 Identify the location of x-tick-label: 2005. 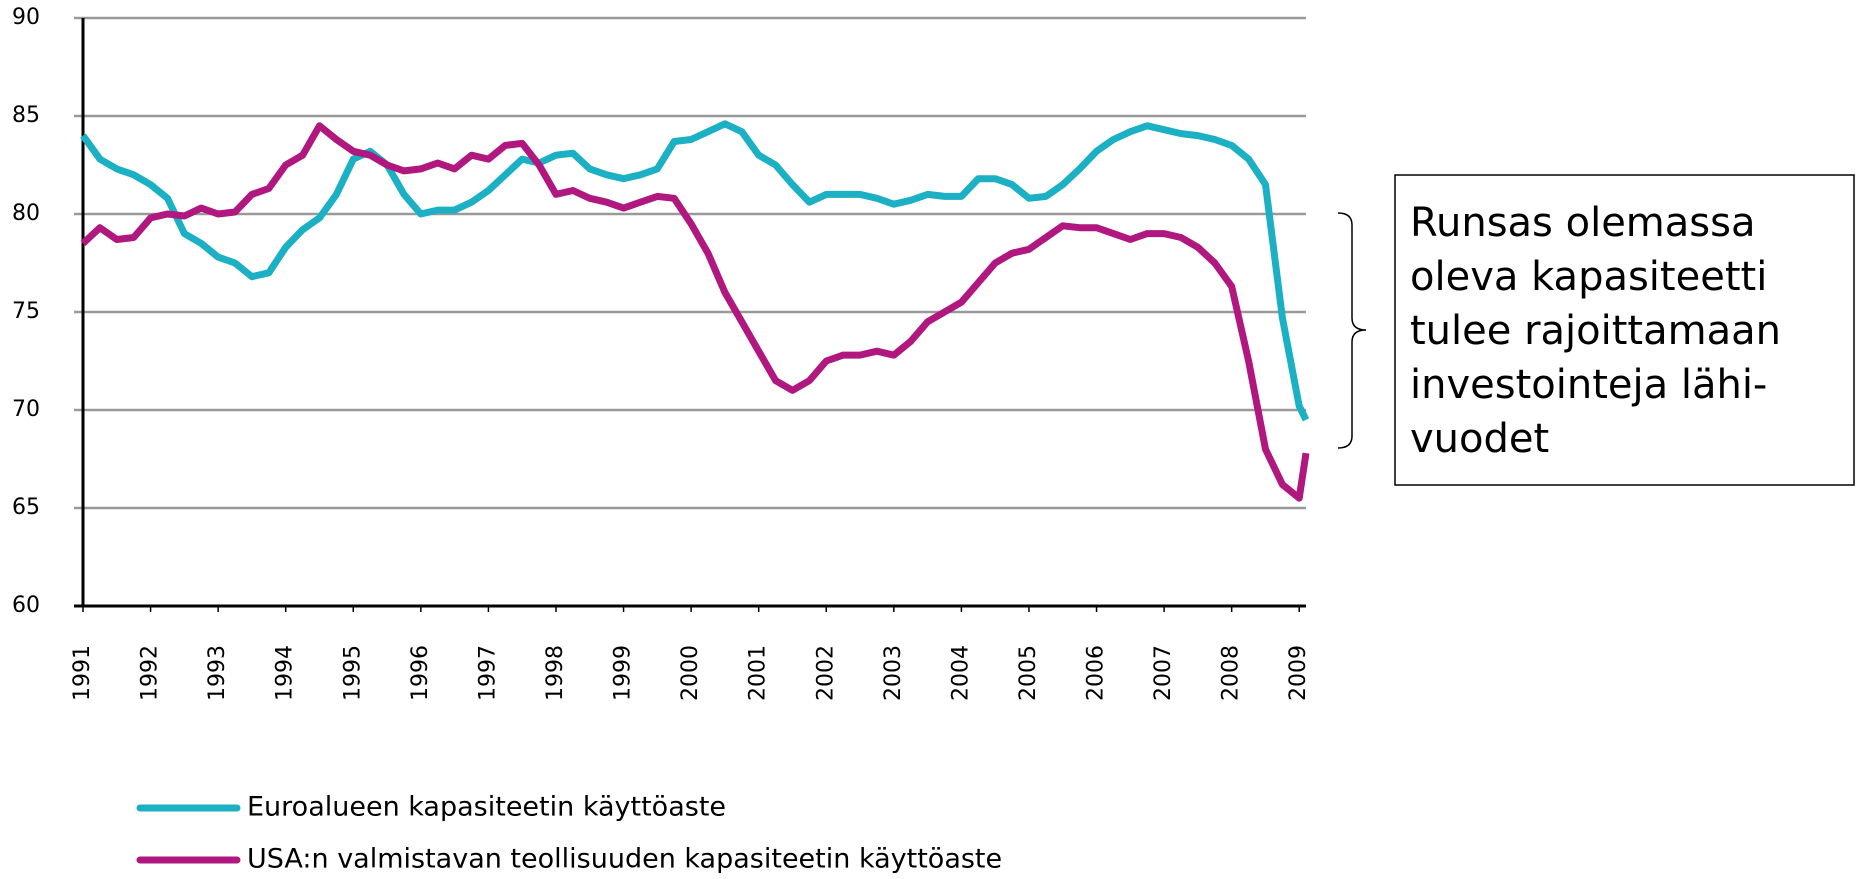
(1028, 673).